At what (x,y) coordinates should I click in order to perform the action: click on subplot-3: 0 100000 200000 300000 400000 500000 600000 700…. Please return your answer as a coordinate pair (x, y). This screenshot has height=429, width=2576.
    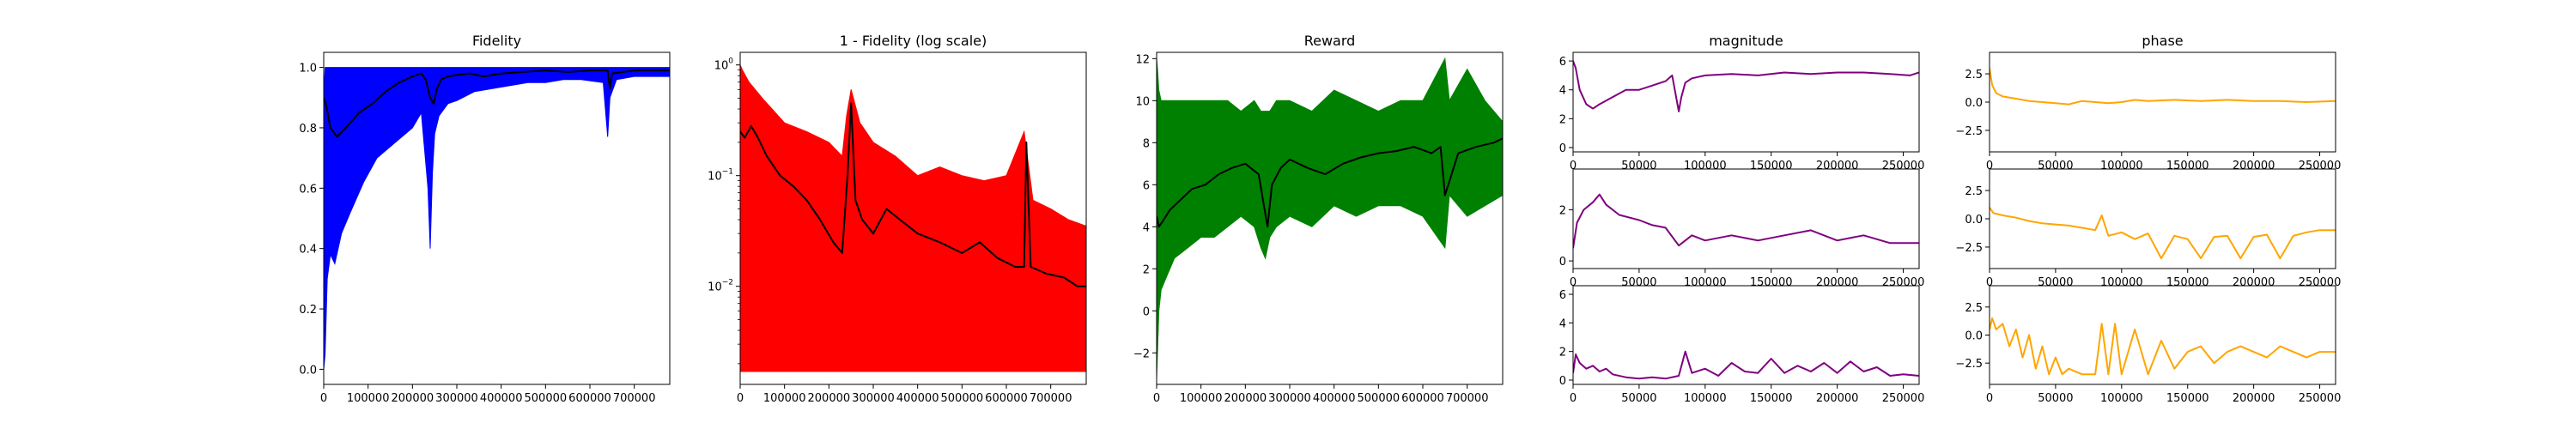
    Looking at the image, I should click on (1319, 219).